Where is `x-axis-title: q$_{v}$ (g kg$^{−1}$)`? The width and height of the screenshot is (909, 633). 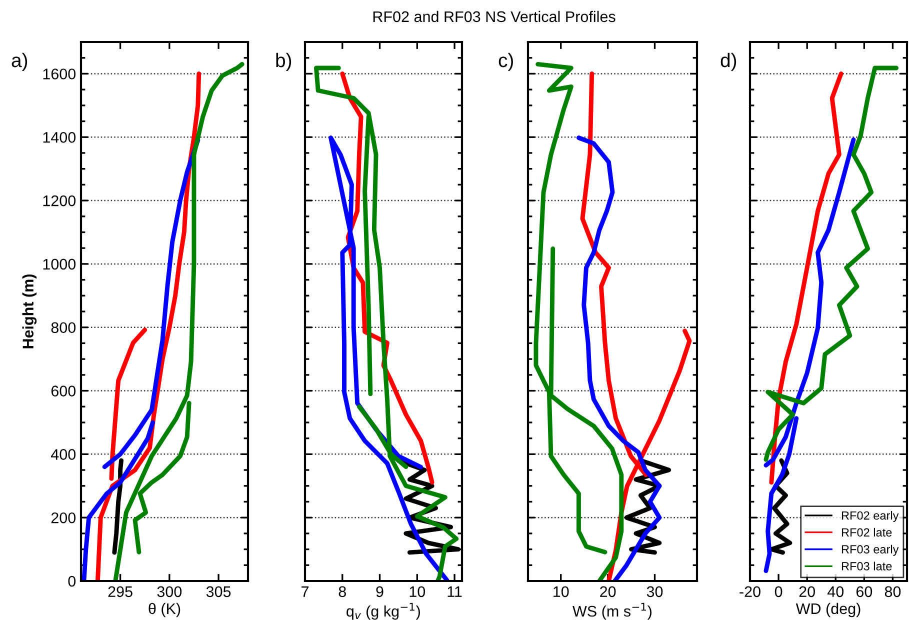
x-axis-title: q$_{v}$ (g kg$^{−1}$) is located at coordinates (383, 611).